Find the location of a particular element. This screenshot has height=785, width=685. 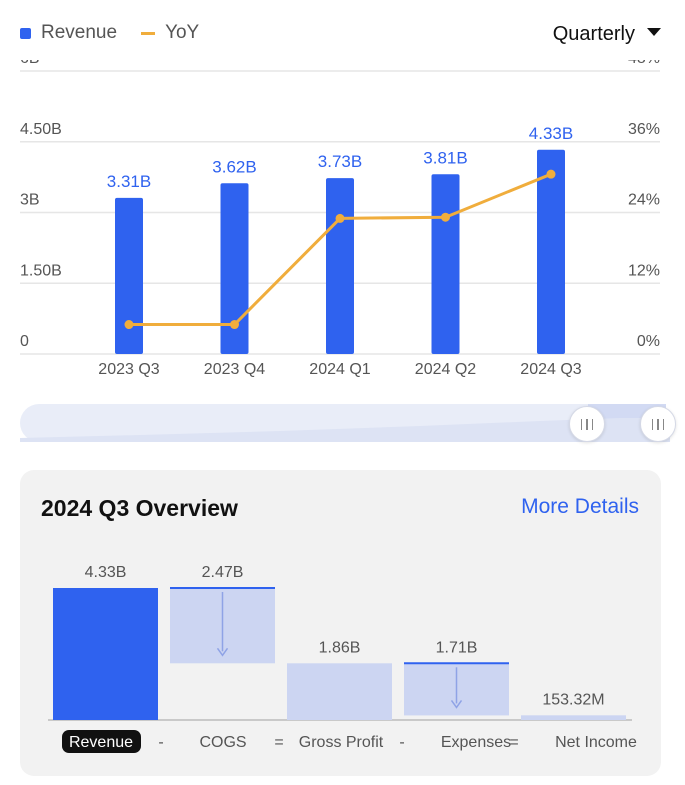

waterfall-data-label: 1.71B is located at coordinates (457, 647).